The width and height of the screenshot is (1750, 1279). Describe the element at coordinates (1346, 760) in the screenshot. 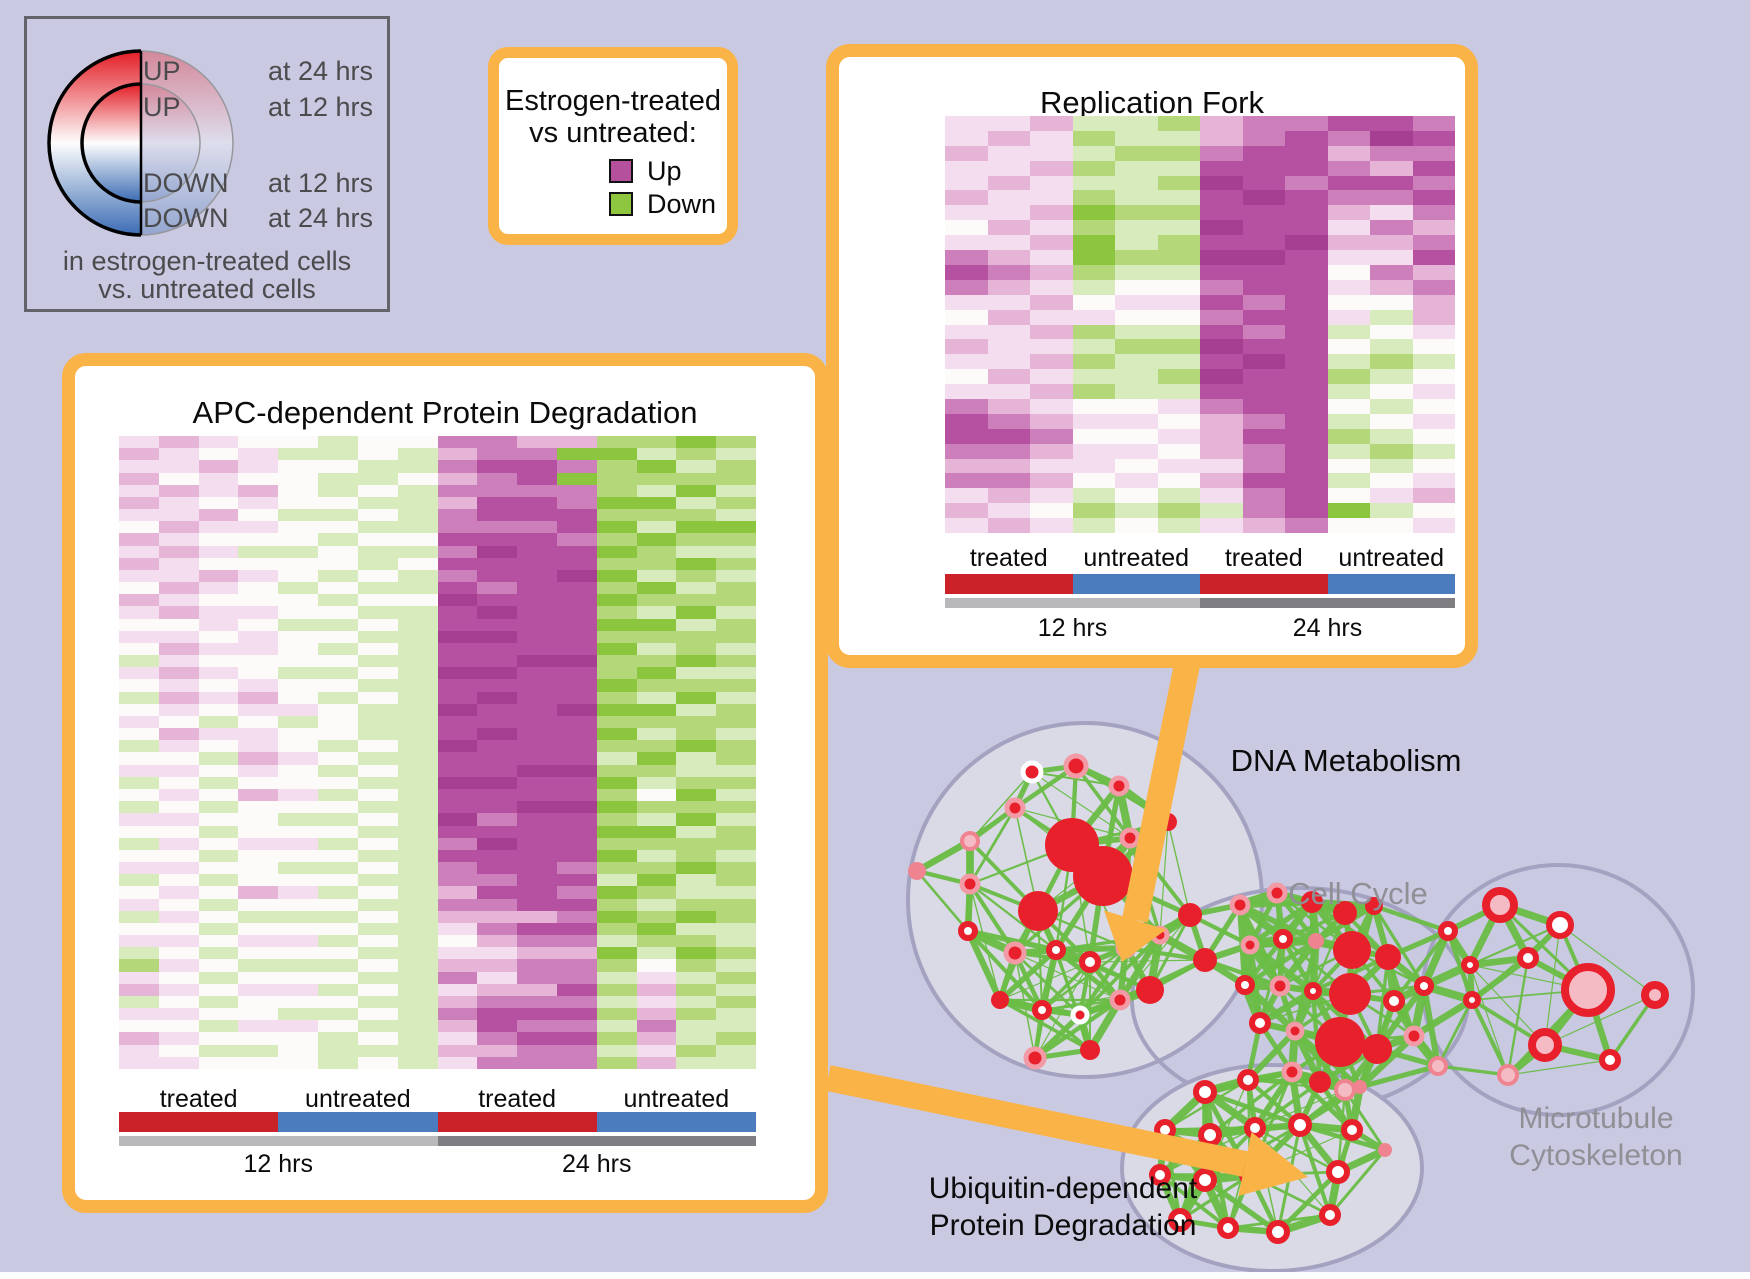

I see `dna-metabolism-label: DNA Metabolism` at that location.